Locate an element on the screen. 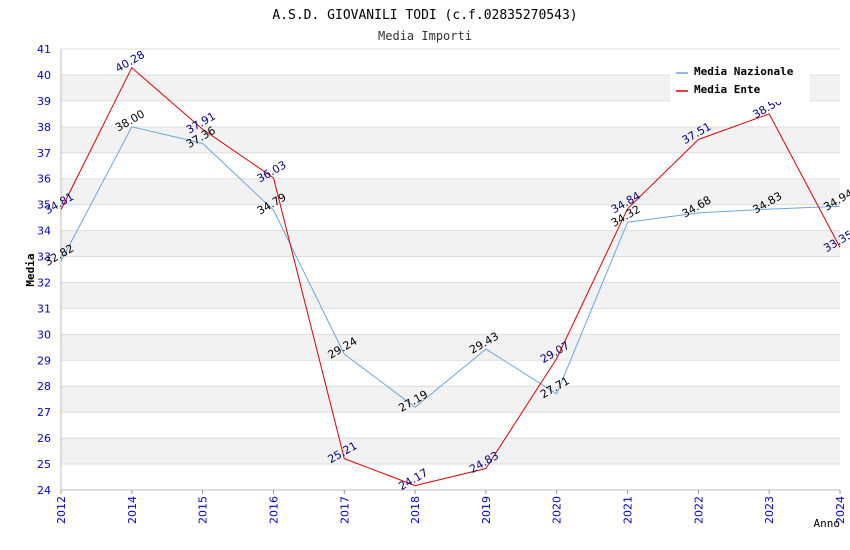 The image size is (850, 550). y-tick-label: 35 is located at coordinates (44, 205).